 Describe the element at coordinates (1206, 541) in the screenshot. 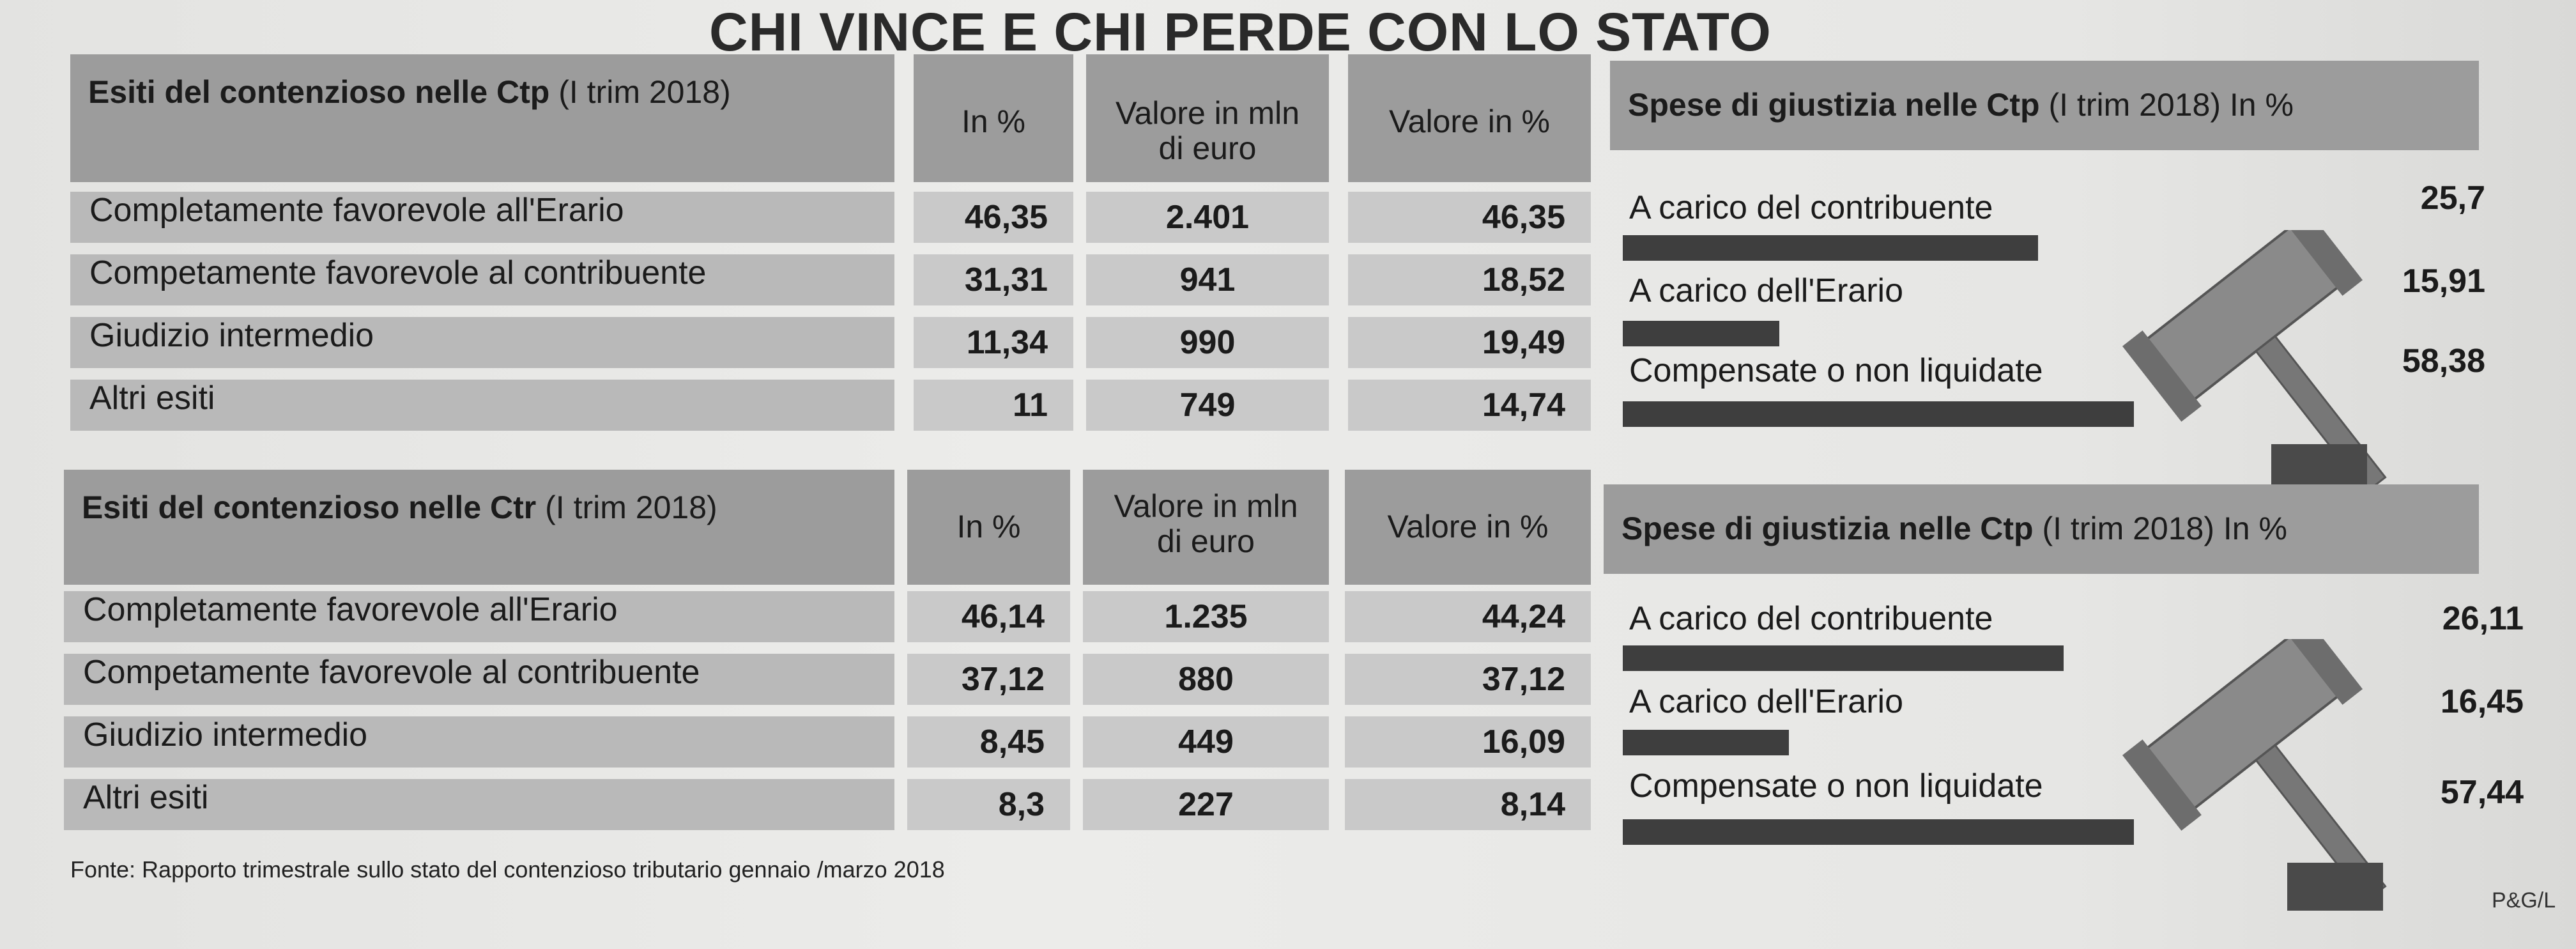

I see `ctr-col-mln-line2: di euro` at that location.